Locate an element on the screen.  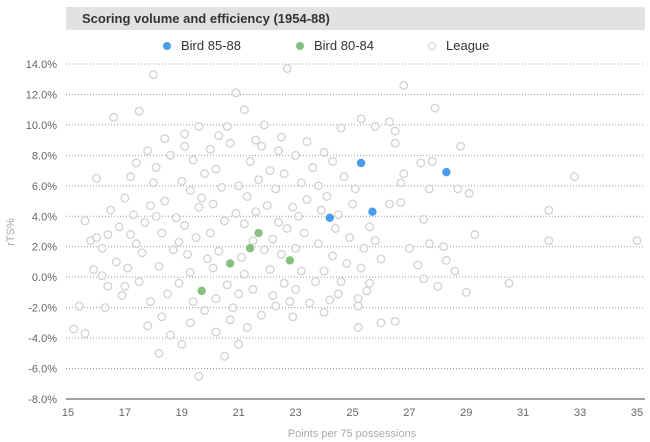
legend-item-bird-85-88: Bird 85-88 is located at coordinates (202, 45).